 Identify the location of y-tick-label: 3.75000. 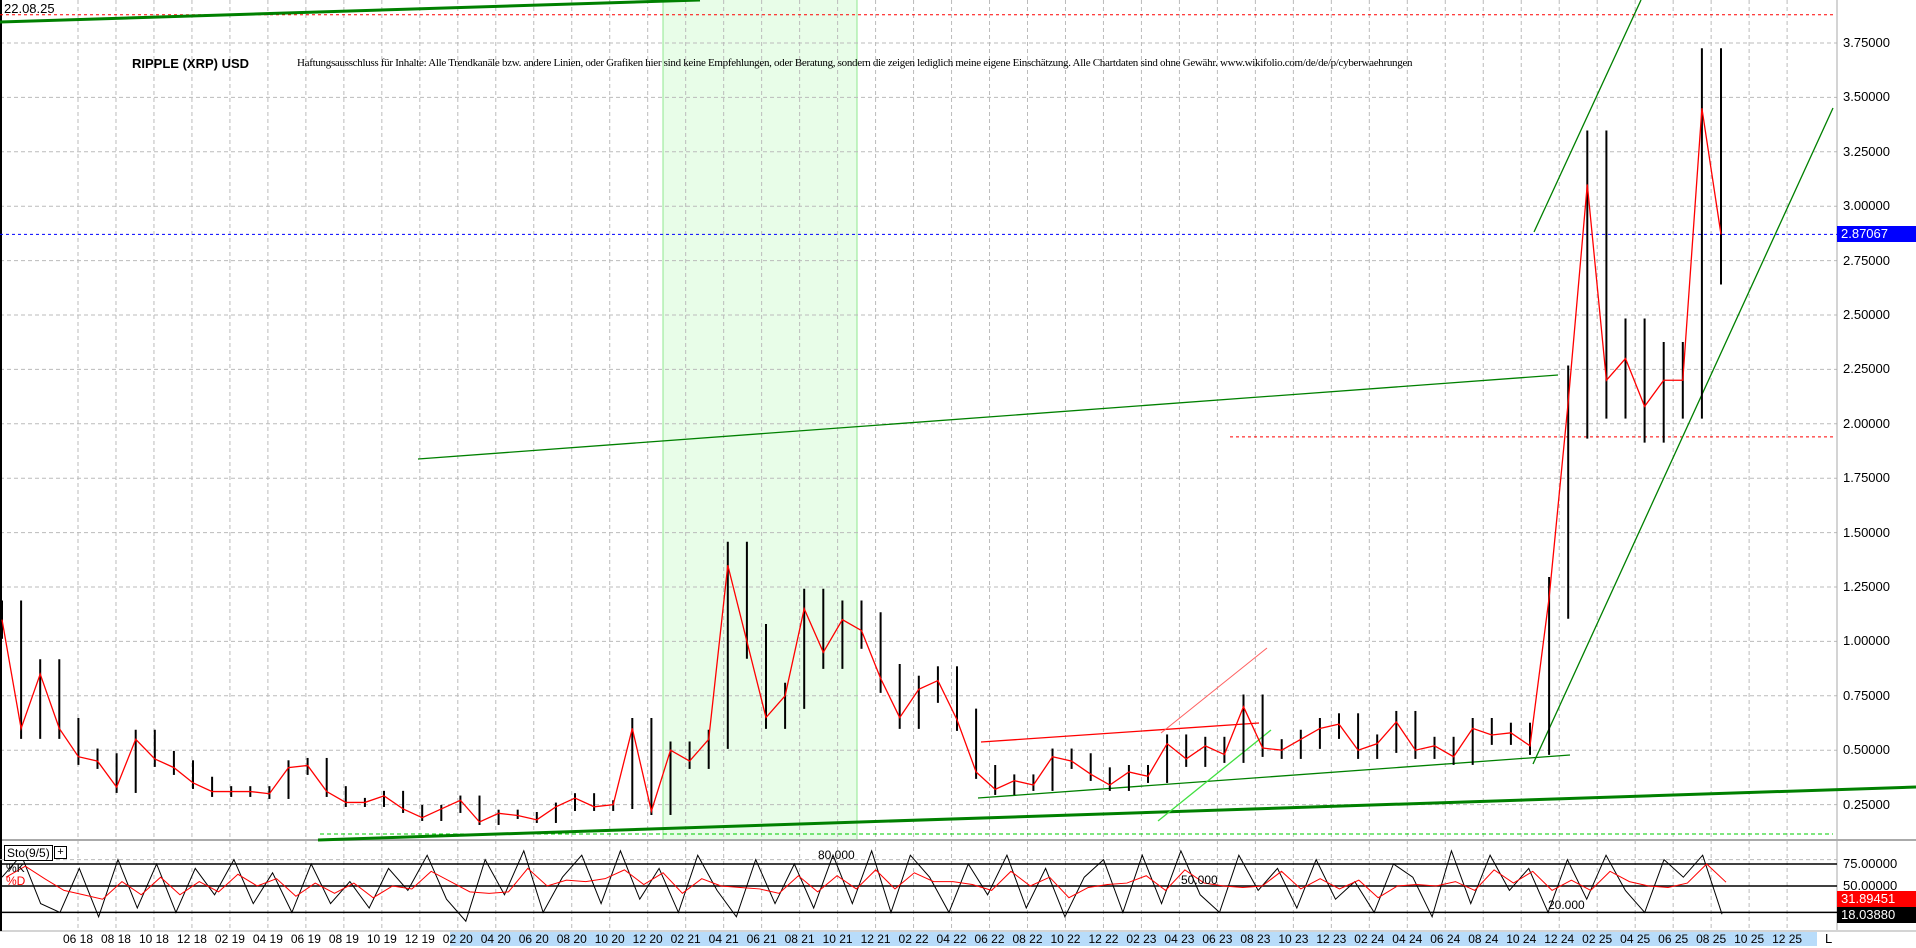
(1866, 42).